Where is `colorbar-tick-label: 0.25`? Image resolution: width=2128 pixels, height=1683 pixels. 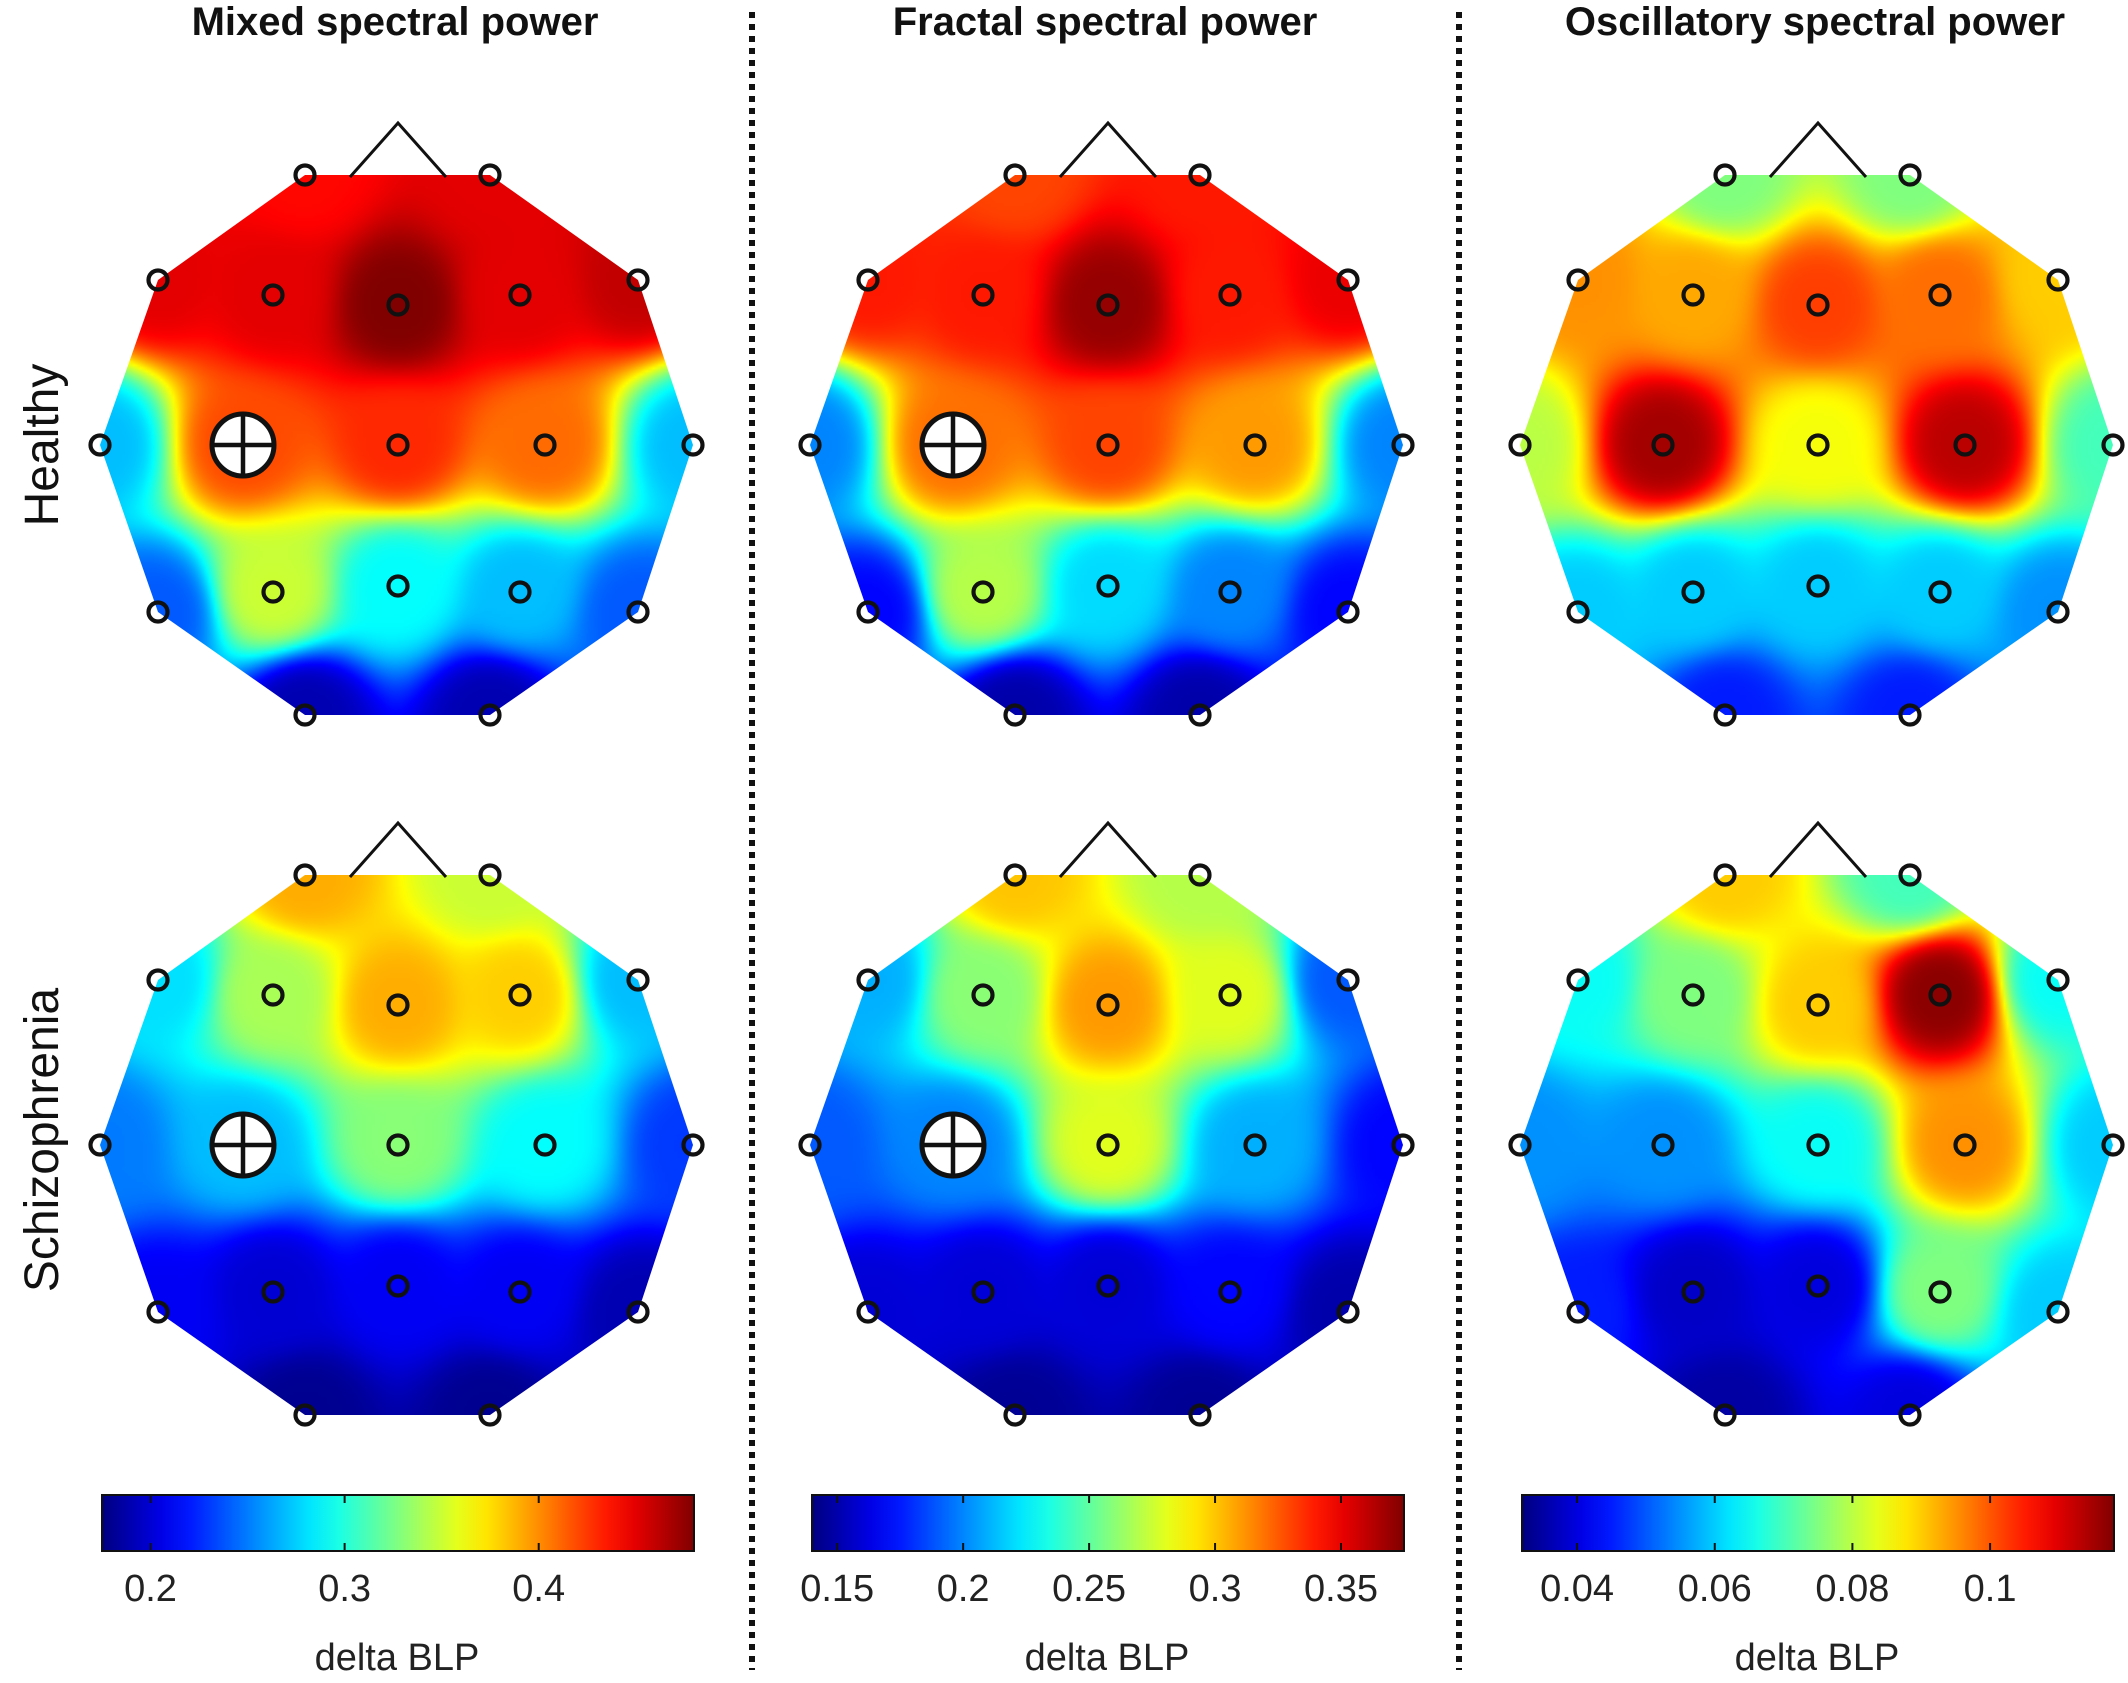 colorbar-tick-label: 0.25 is located at coordinates (1089, 1589).